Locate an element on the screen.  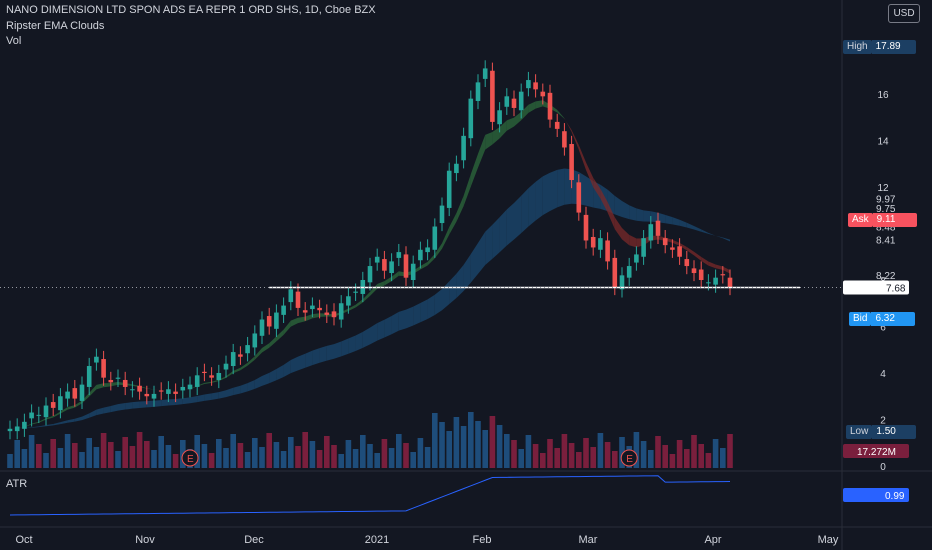
price-level-label: 8.48 is located at coordinates (886, 228).